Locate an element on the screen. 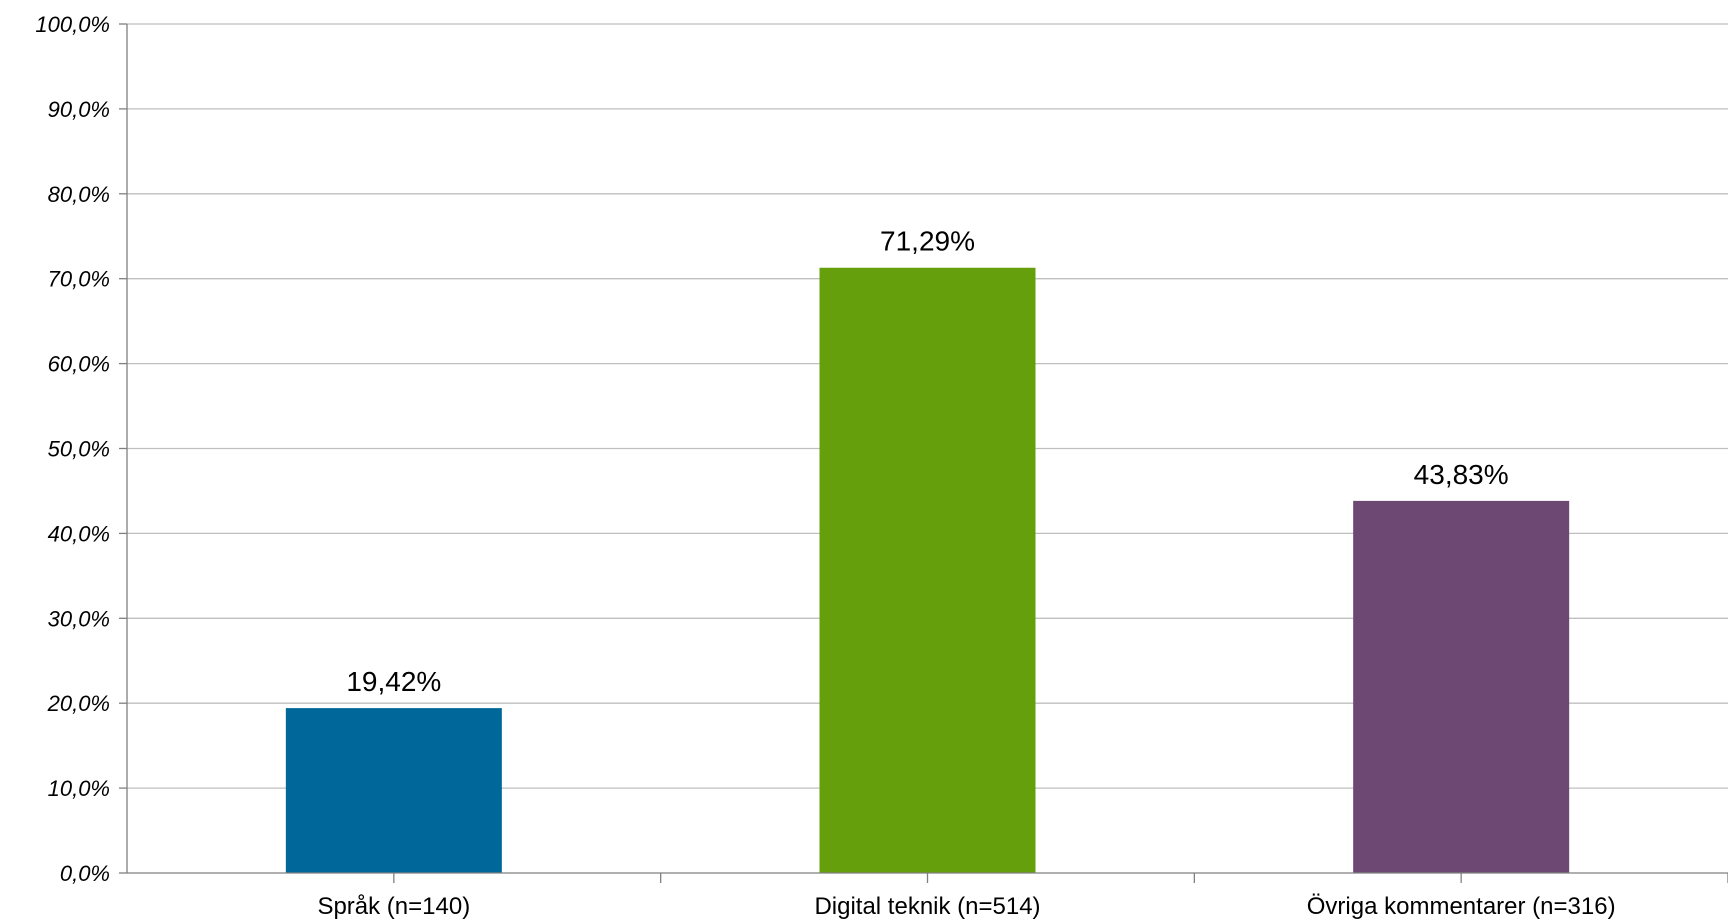 This screenshot has width=1728, height=924. y-tick-label: 20,0% is located at coordinates (78, 703).